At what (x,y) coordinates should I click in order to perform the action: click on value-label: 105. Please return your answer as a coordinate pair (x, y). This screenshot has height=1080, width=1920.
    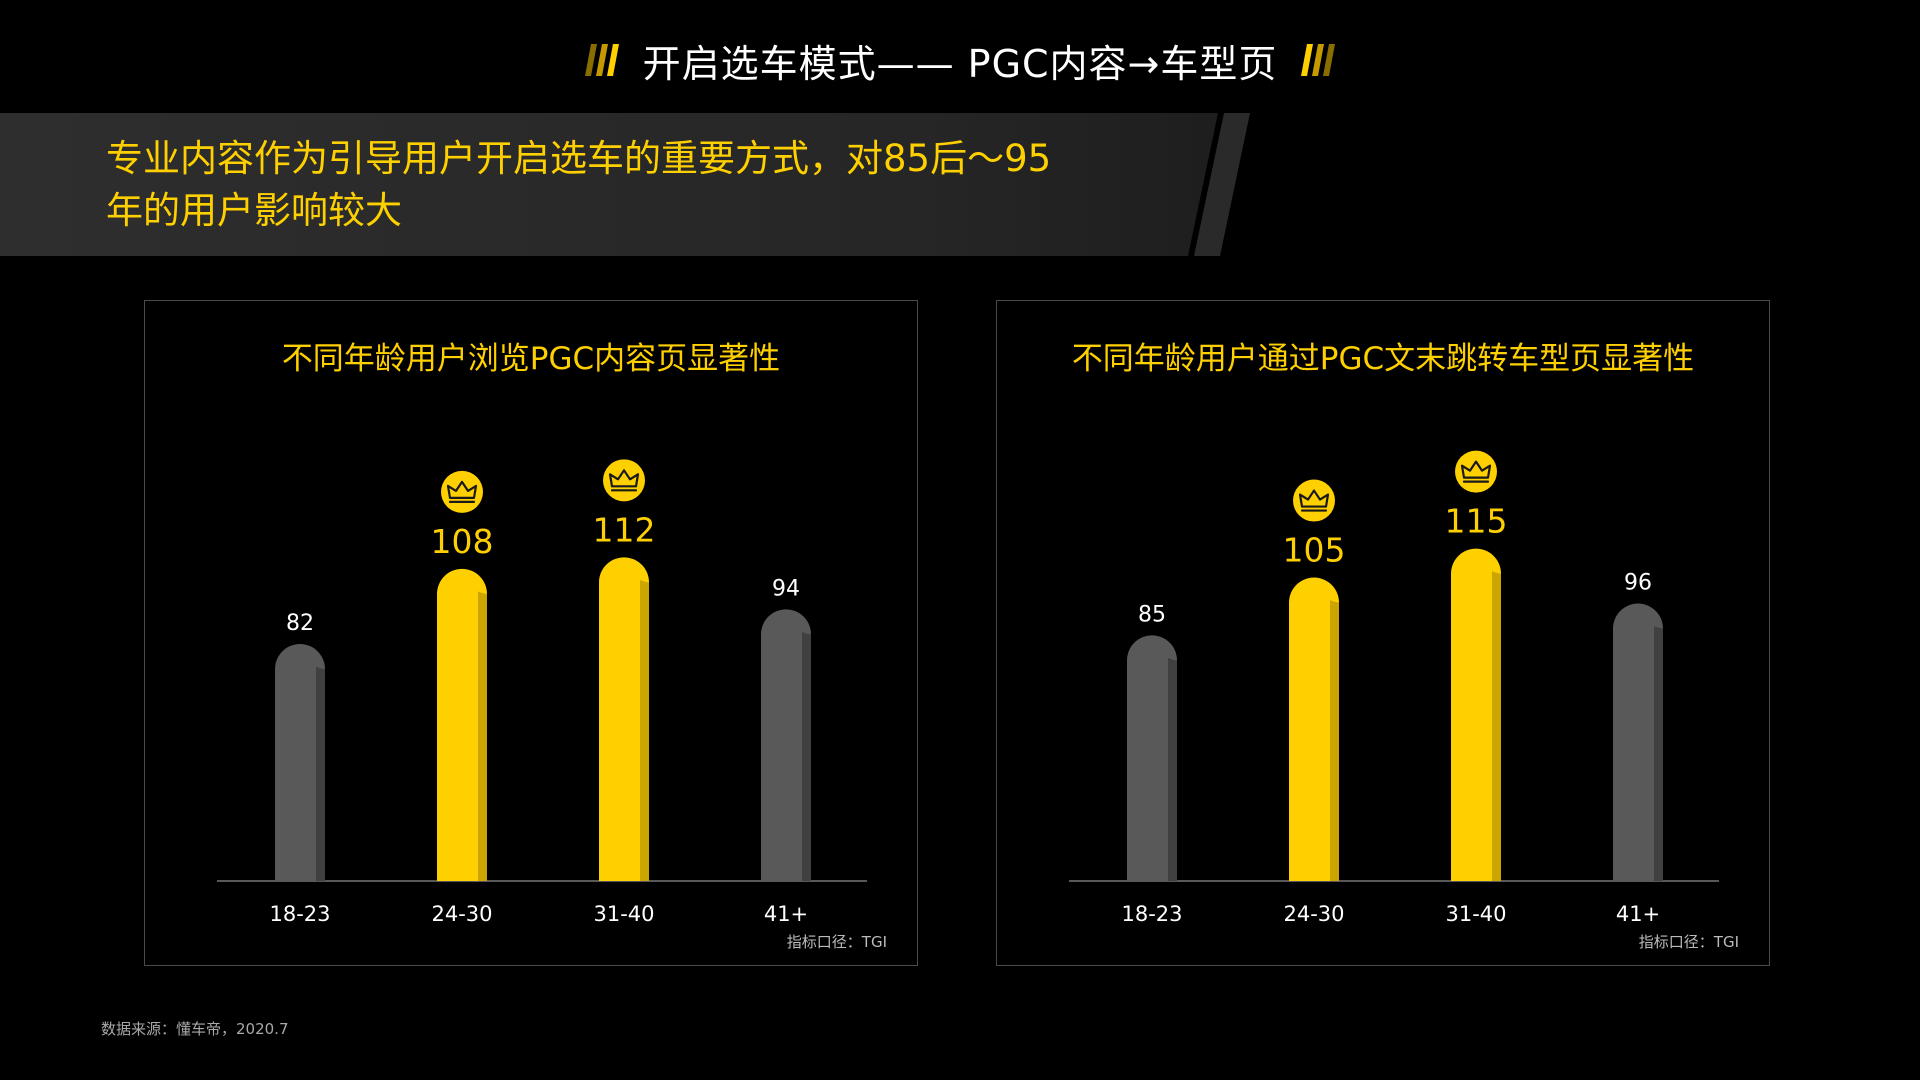
    Looking at the image, I should click on (1314, 550).